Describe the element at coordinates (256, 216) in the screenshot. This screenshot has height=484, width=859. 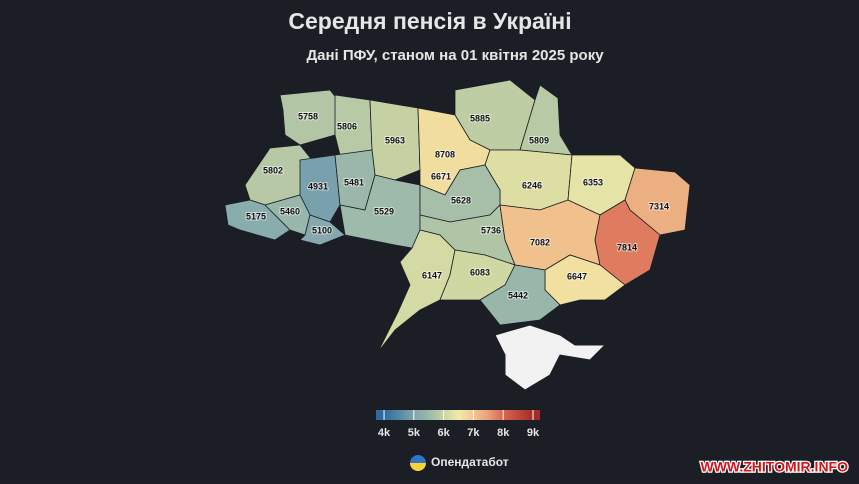
I see `region-value: 5175` at that location.